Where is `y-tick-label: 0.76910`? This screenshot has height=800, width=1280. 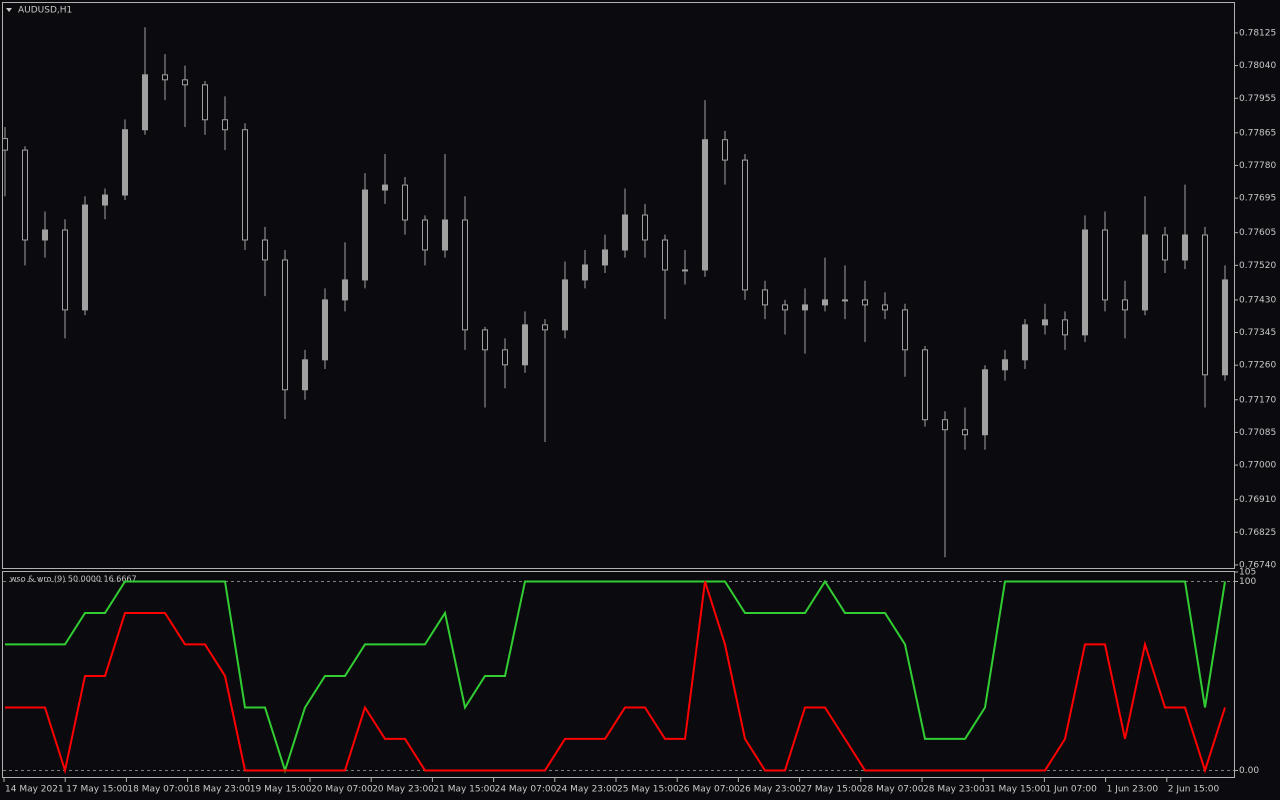 y-tick-label: 0.76910 is located at coordinates (1257, 500).